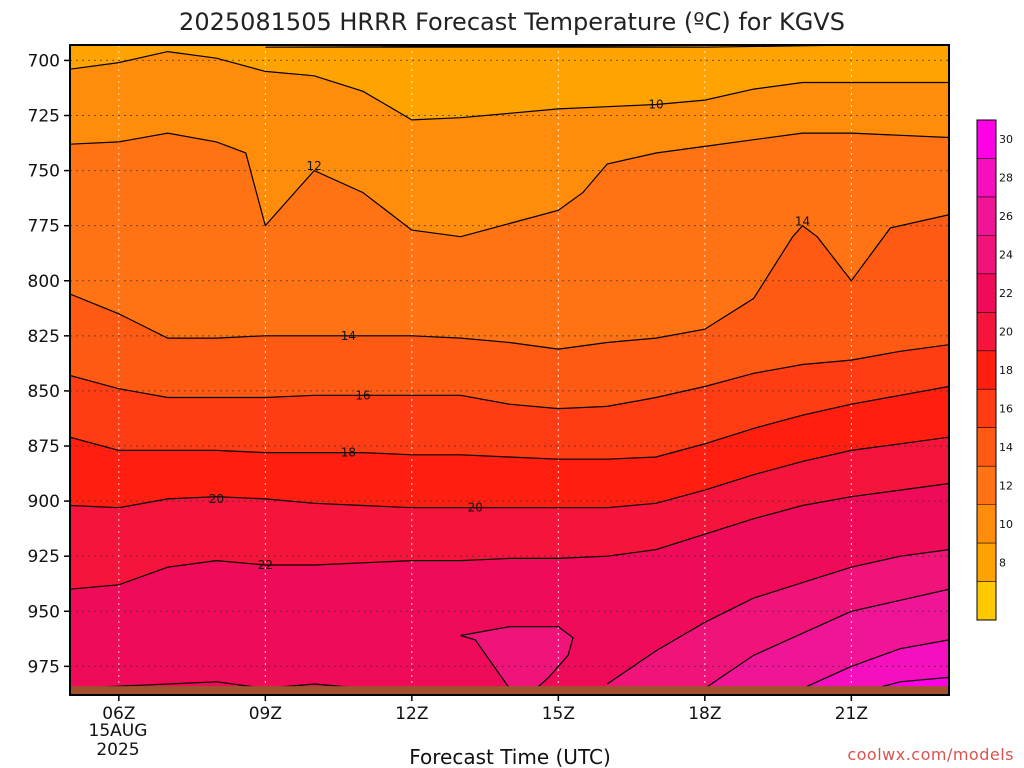 The width and height of the screenshot is (1024, 768). I want to click on contour-label: 16, so click(362, 395).